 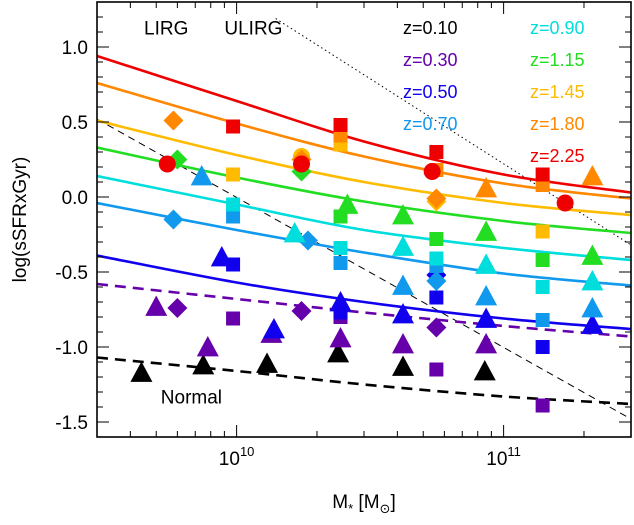 I want to click on x-tick-label: 1010, so click(x=237, y=457).